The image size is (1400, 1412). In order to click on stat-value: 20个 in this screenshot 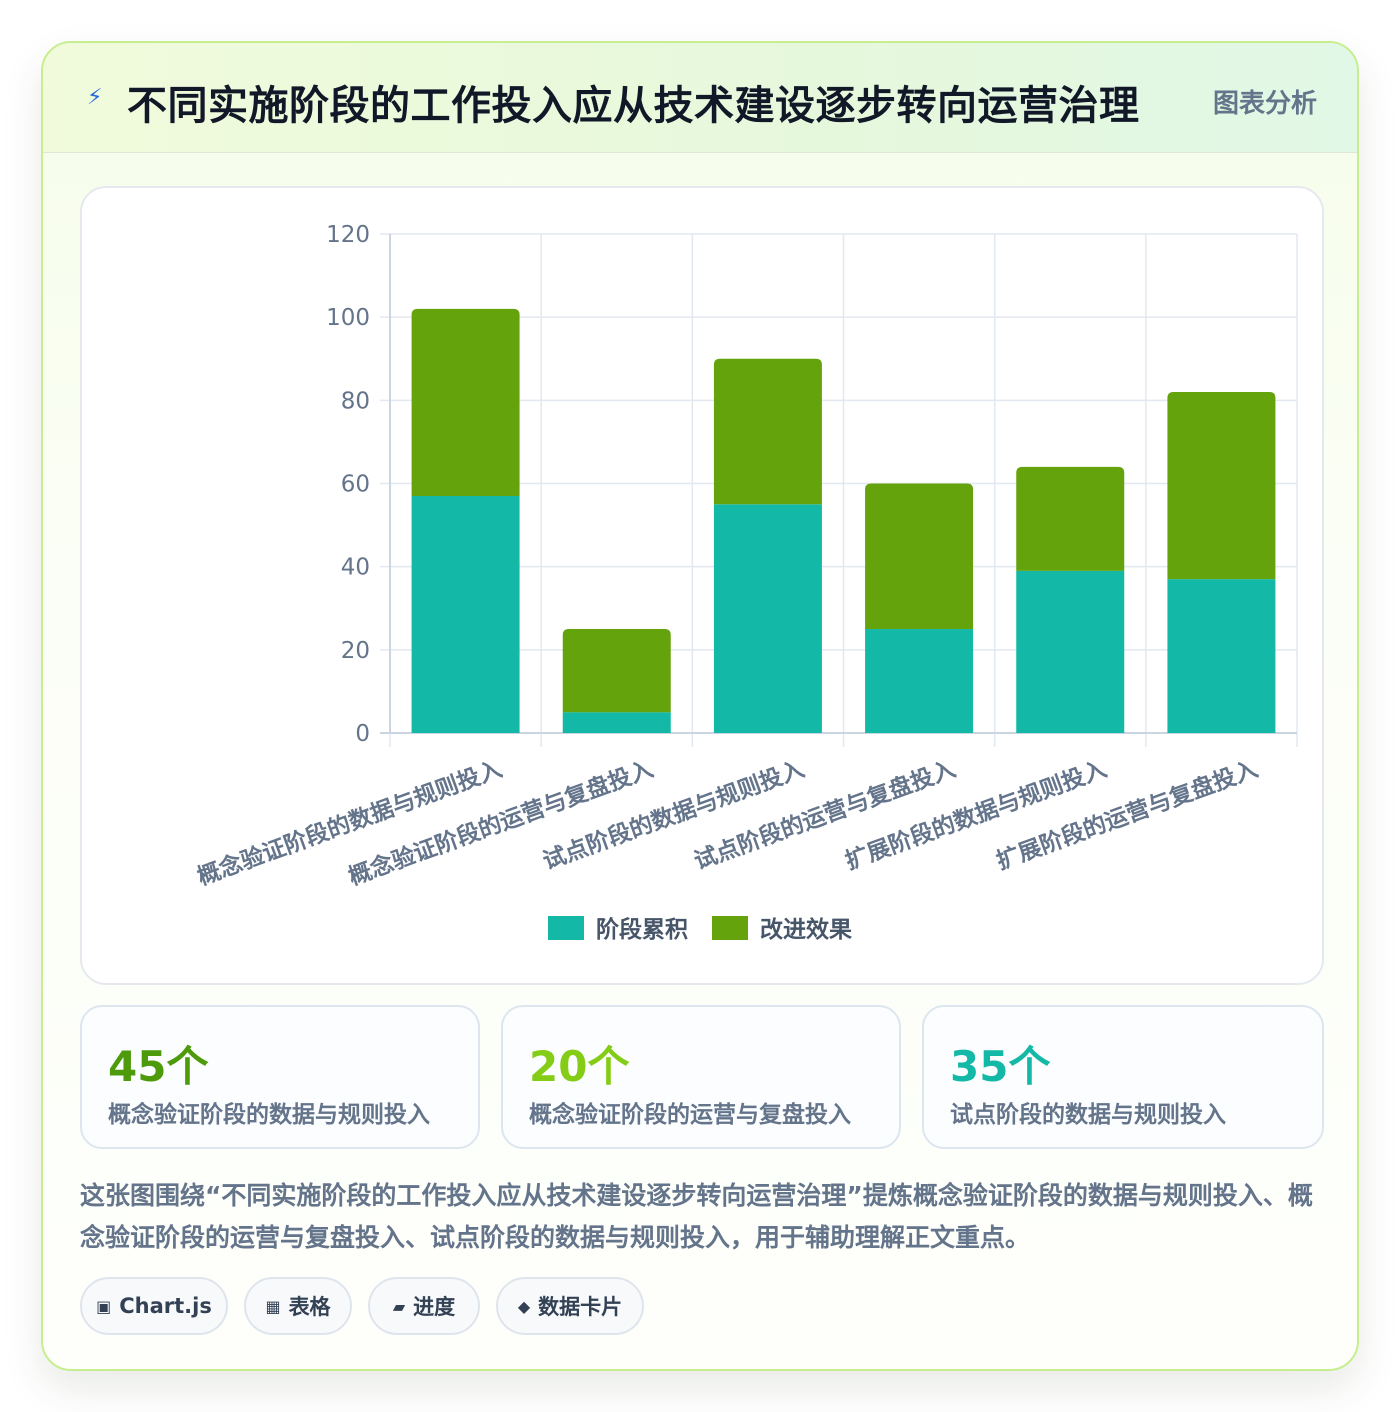, I will do `click(579, 1066)`.